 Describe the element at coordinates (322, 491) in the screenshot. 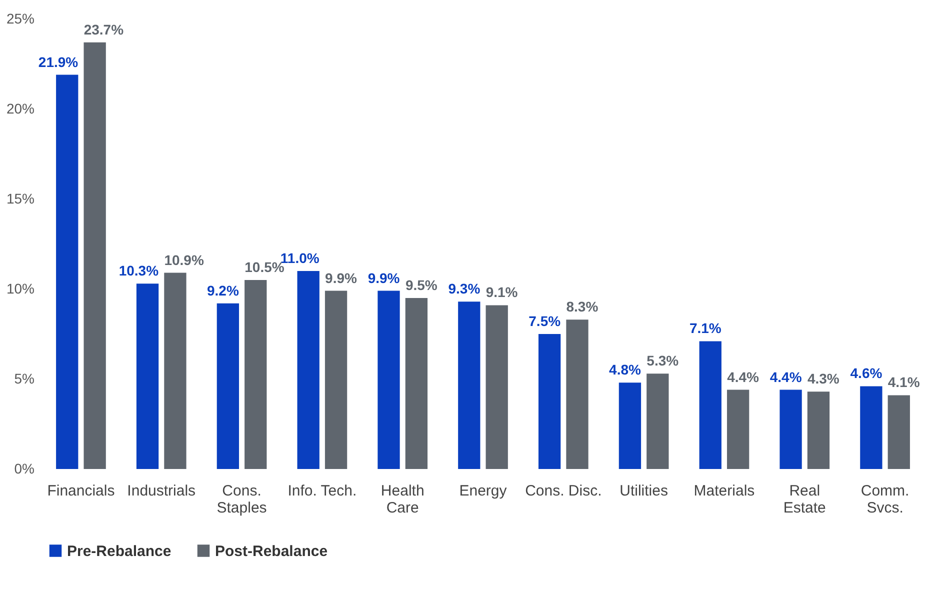

I see `x-tick-label: Info. Tech.` at that location.